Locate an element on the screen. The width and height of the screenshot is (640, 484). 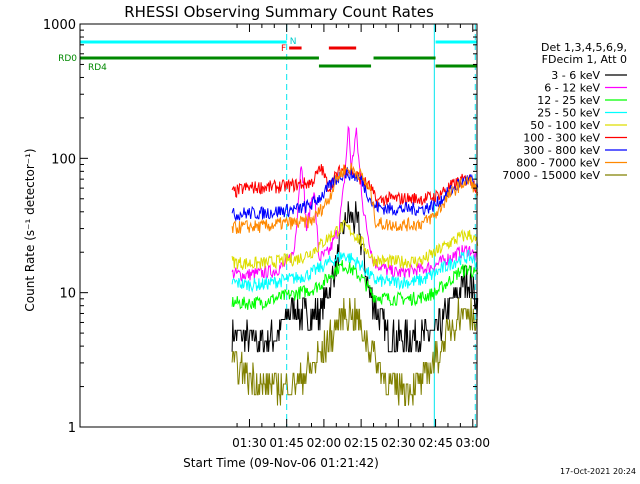
x-tick-label: 01:45 is located at coordinates (286, 443).